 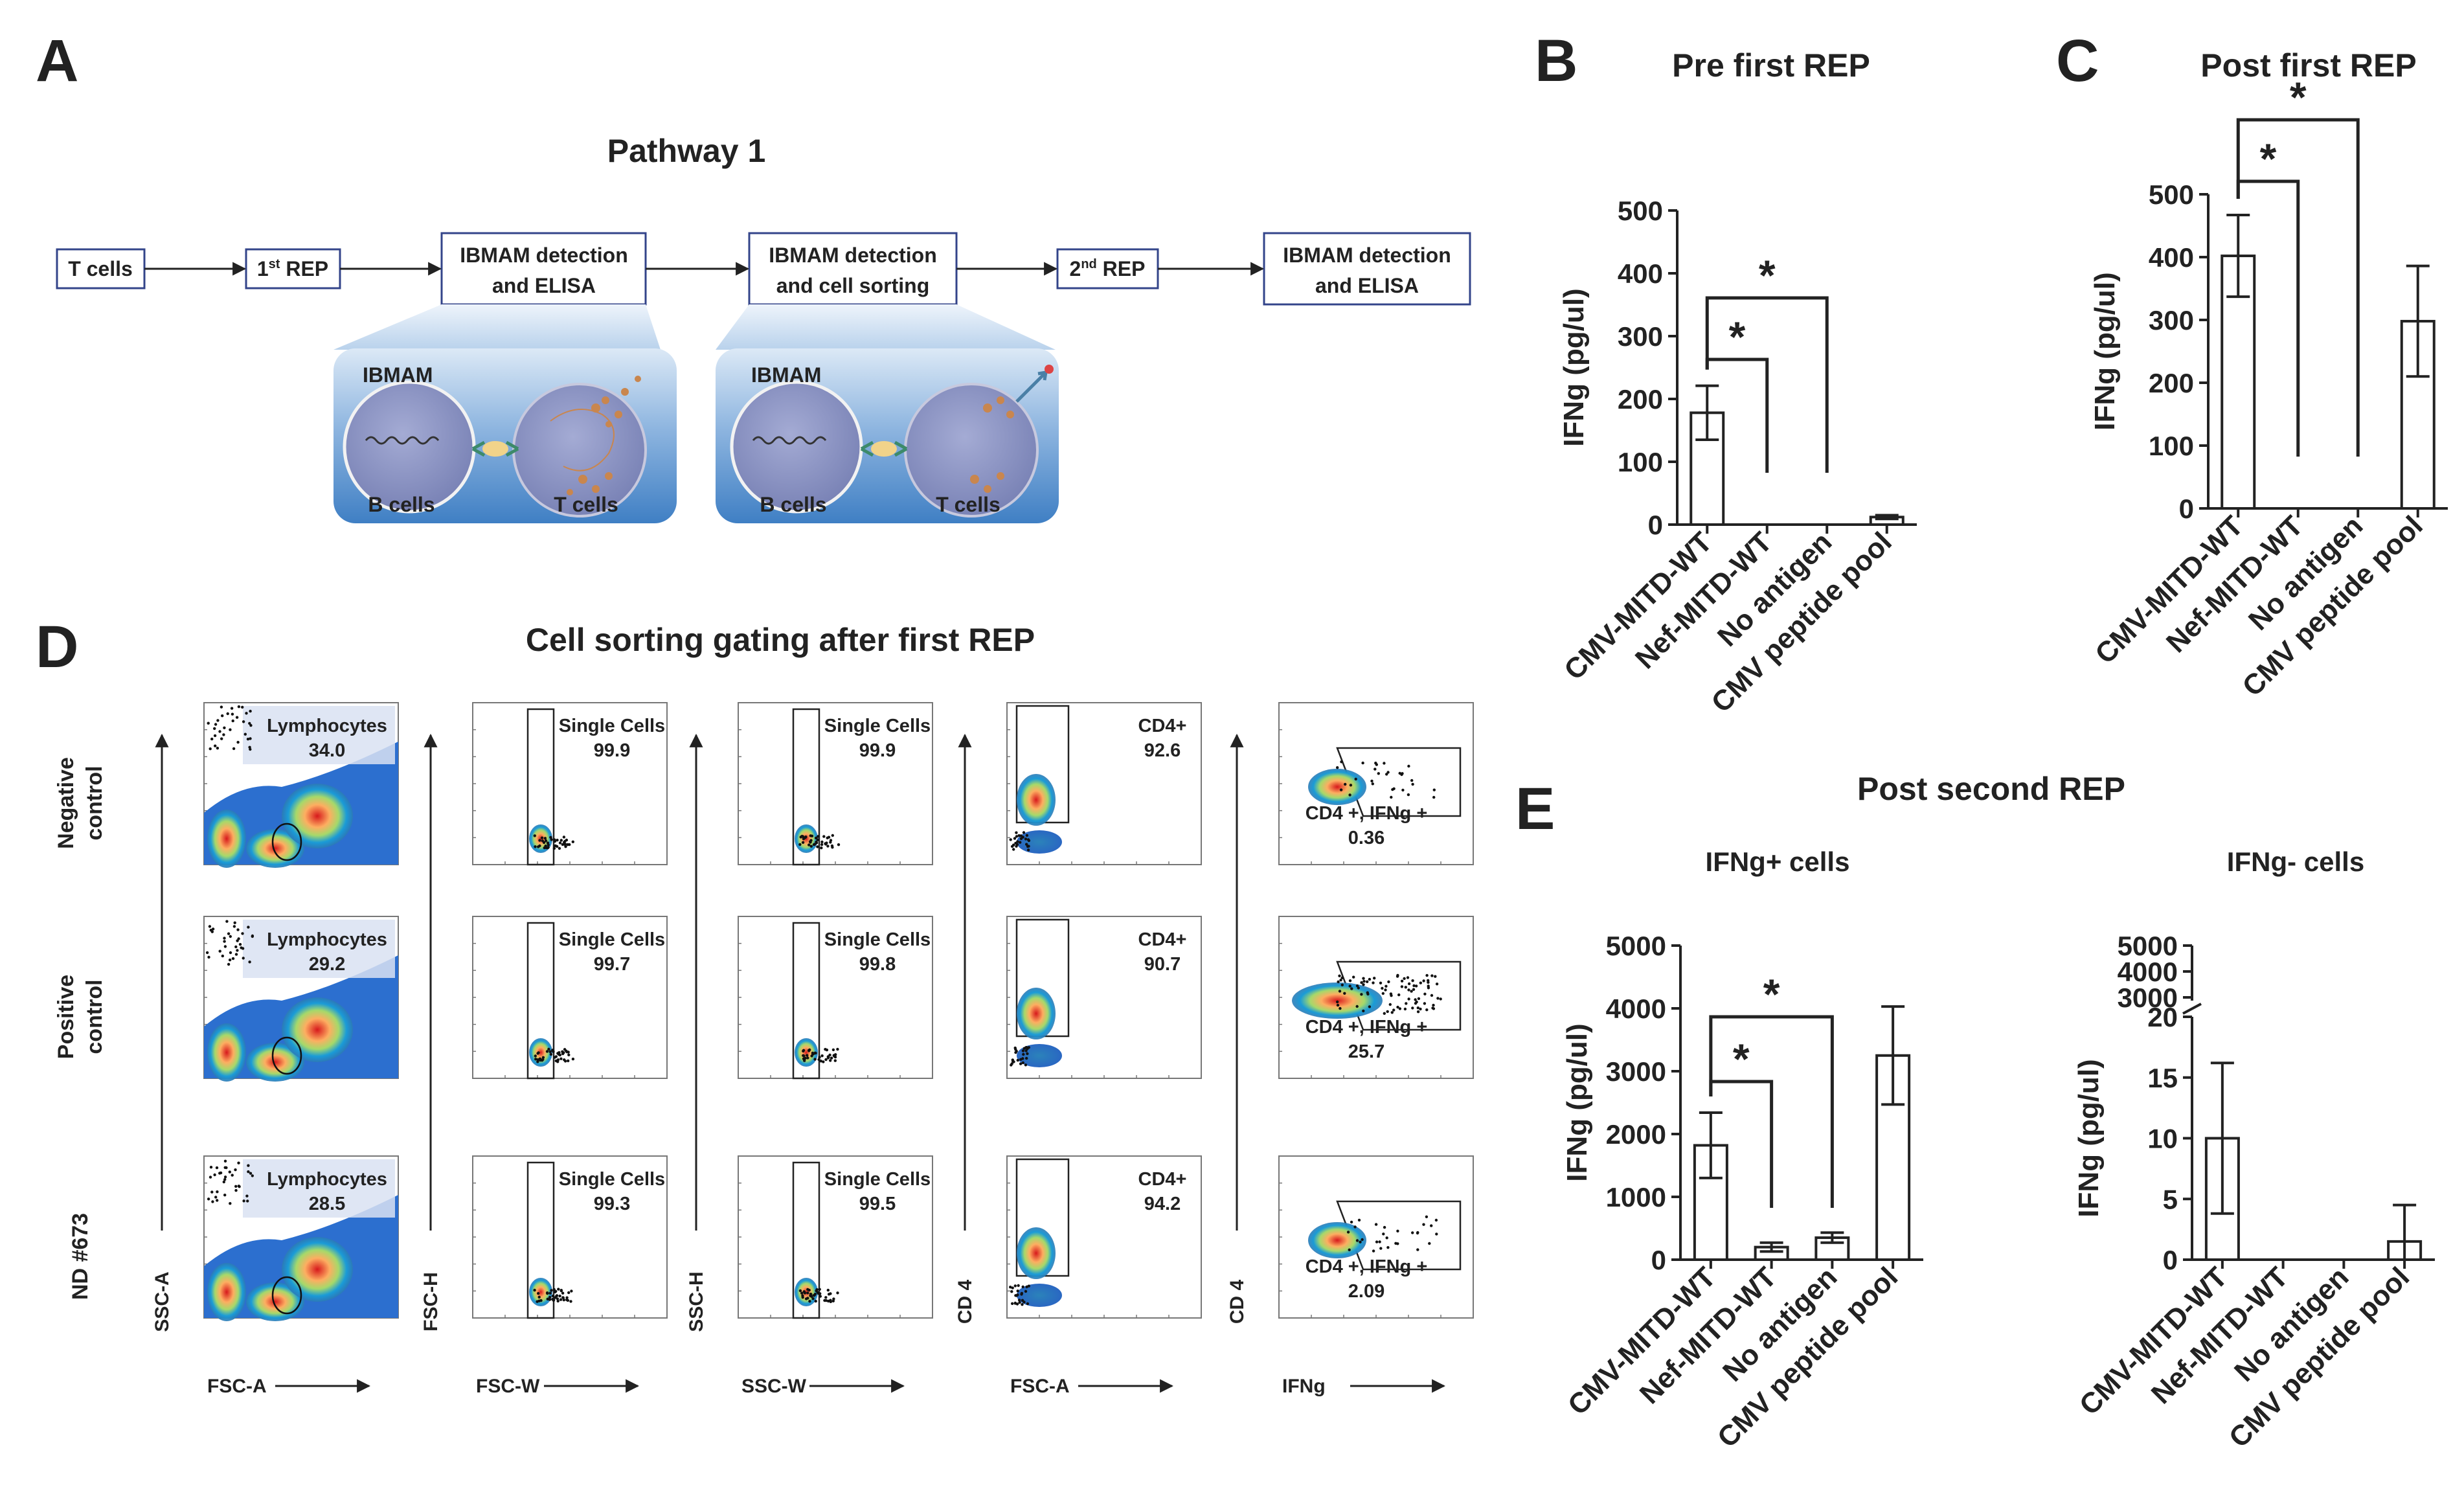 What do you see at coordinates (543, 269) in the screenshot?
I see `flow-box-detection-elisa-1: IBMAM detection and ELISA` at bounding box center [543, 269].